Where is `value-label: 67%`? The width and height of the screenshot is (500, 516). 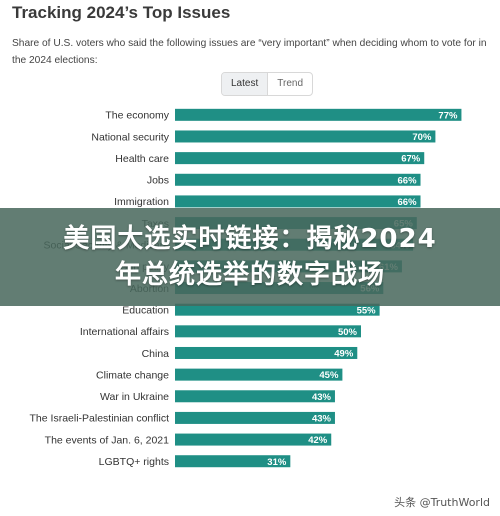
value-label: 67% is located at coordinates (411, 159).